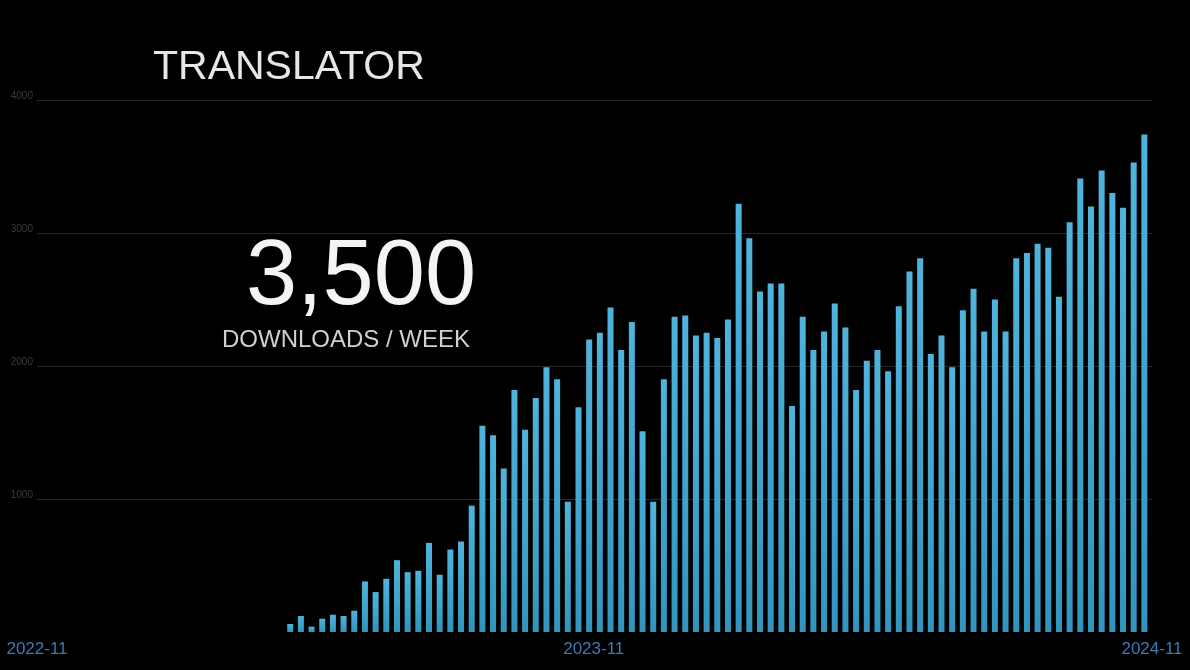  What do you see at coordinates (1152, 648) in the screenshot?
I see `x-tick-label: 2024-11` at bounding box center [1152, 648].